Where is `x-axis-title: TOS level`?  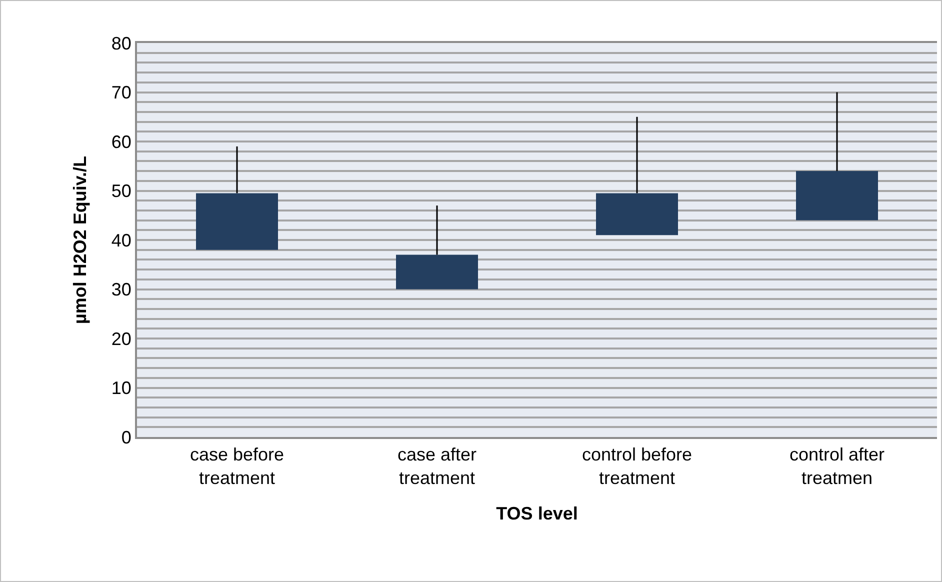
x-axis-title: TOS level is located at coordinates (537, 514).